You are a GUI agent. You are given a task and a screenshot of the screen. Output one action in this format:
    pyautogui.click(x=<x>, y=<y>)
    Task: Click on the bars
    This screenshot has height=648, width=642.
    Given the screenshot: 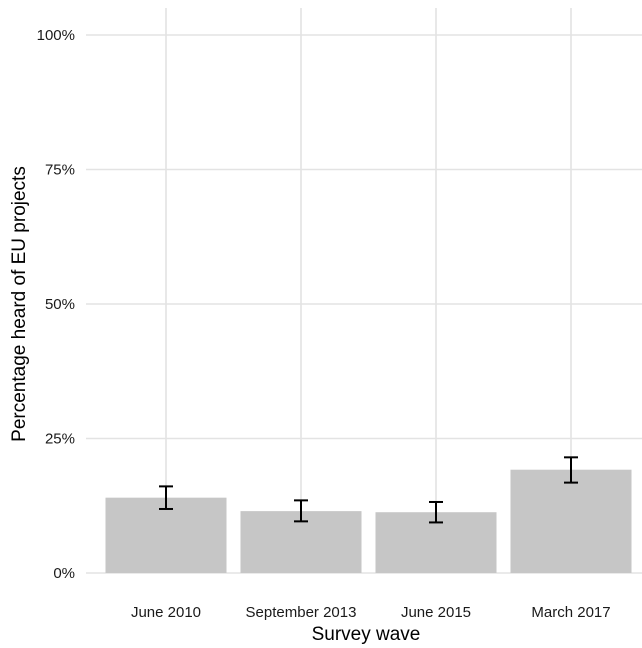 What is the action you would take?
    pyautogui.click(x=368, y=521)
    